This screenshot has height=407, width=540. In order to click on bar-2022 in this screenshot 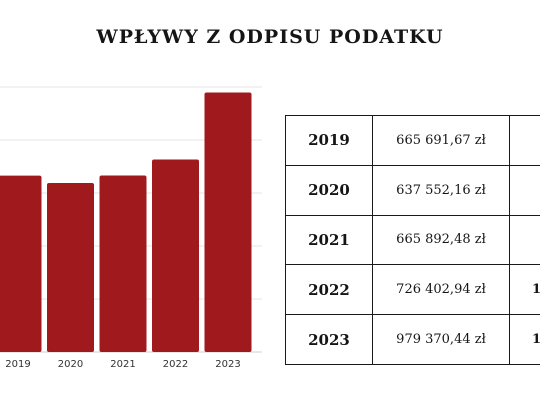, I will do `click(175, 255)`.